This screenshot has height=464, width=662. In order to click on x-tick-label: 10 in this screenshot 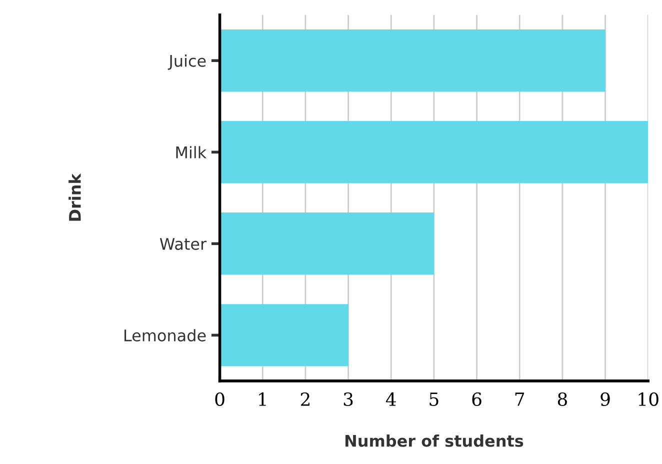, I will do `click(648, 399)`.